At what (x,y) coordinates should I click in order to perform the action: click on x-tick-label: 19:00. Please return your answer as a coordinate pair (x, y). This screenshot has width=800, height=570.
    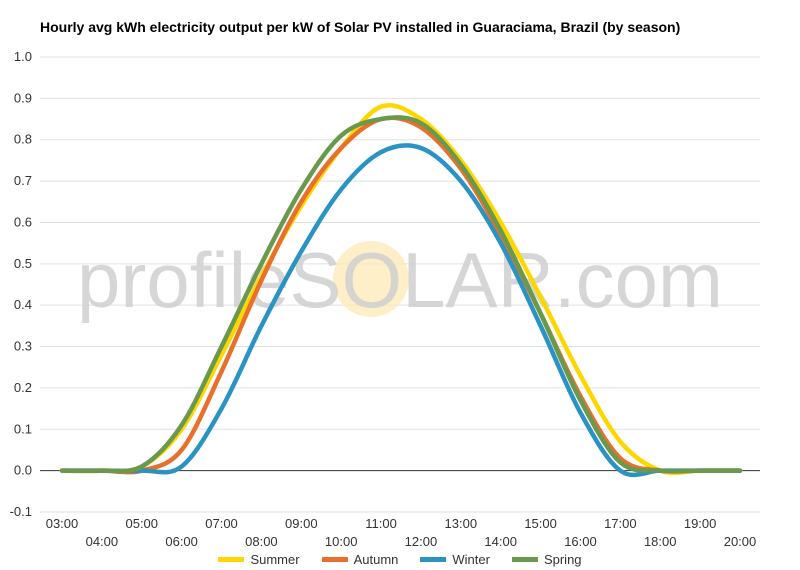
    Looking at the image, I should click on (700, 523).